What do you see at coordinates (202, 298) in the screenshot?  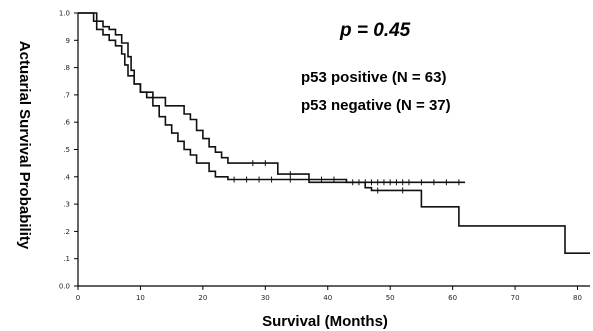 I see `x-tick-label: 20` at bounding box center [202, 298].